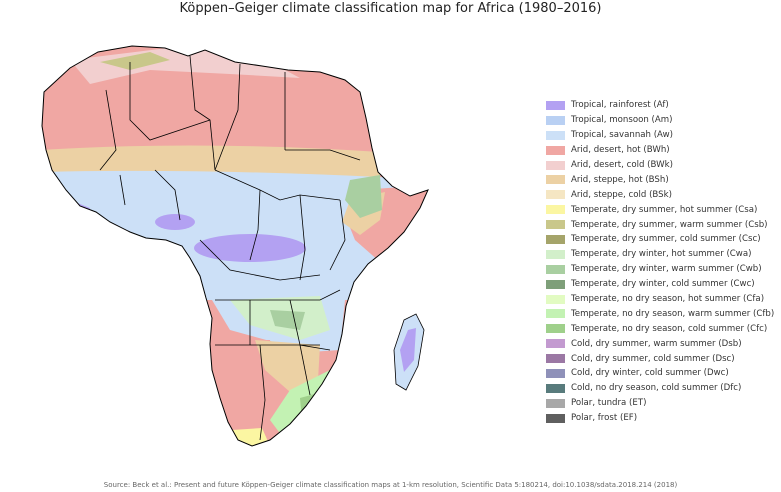 The image size is (781, 492). Describe the element at coordinates (135, 61) in the screenshot. I see `region-csb-maghreb` at that location.